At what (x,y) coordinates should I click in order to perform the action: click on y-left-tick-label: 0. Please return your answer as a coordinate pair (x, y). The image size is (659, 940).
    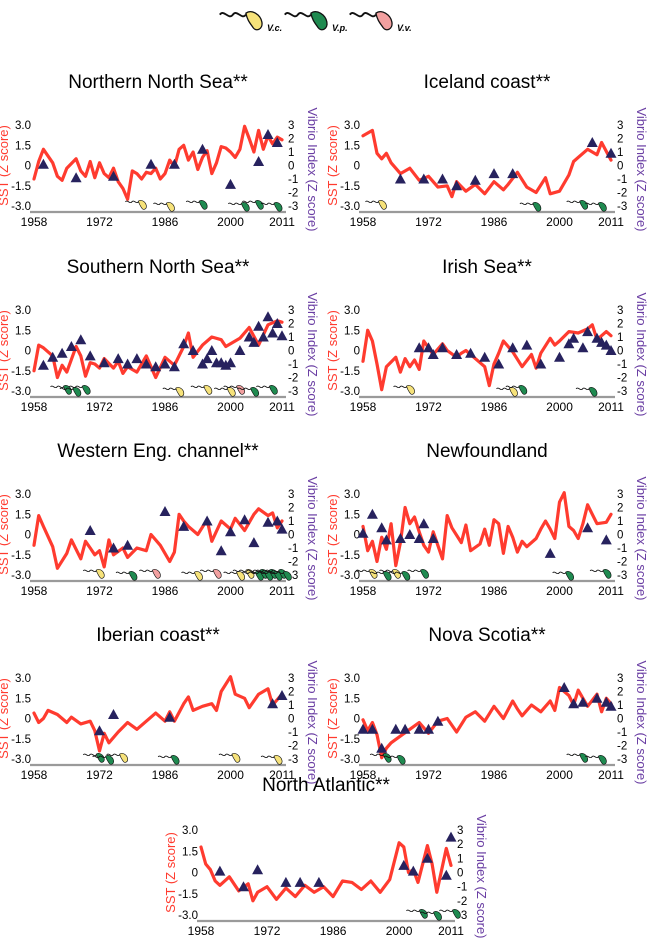
    Looking at the image, I should click on (357, 720).